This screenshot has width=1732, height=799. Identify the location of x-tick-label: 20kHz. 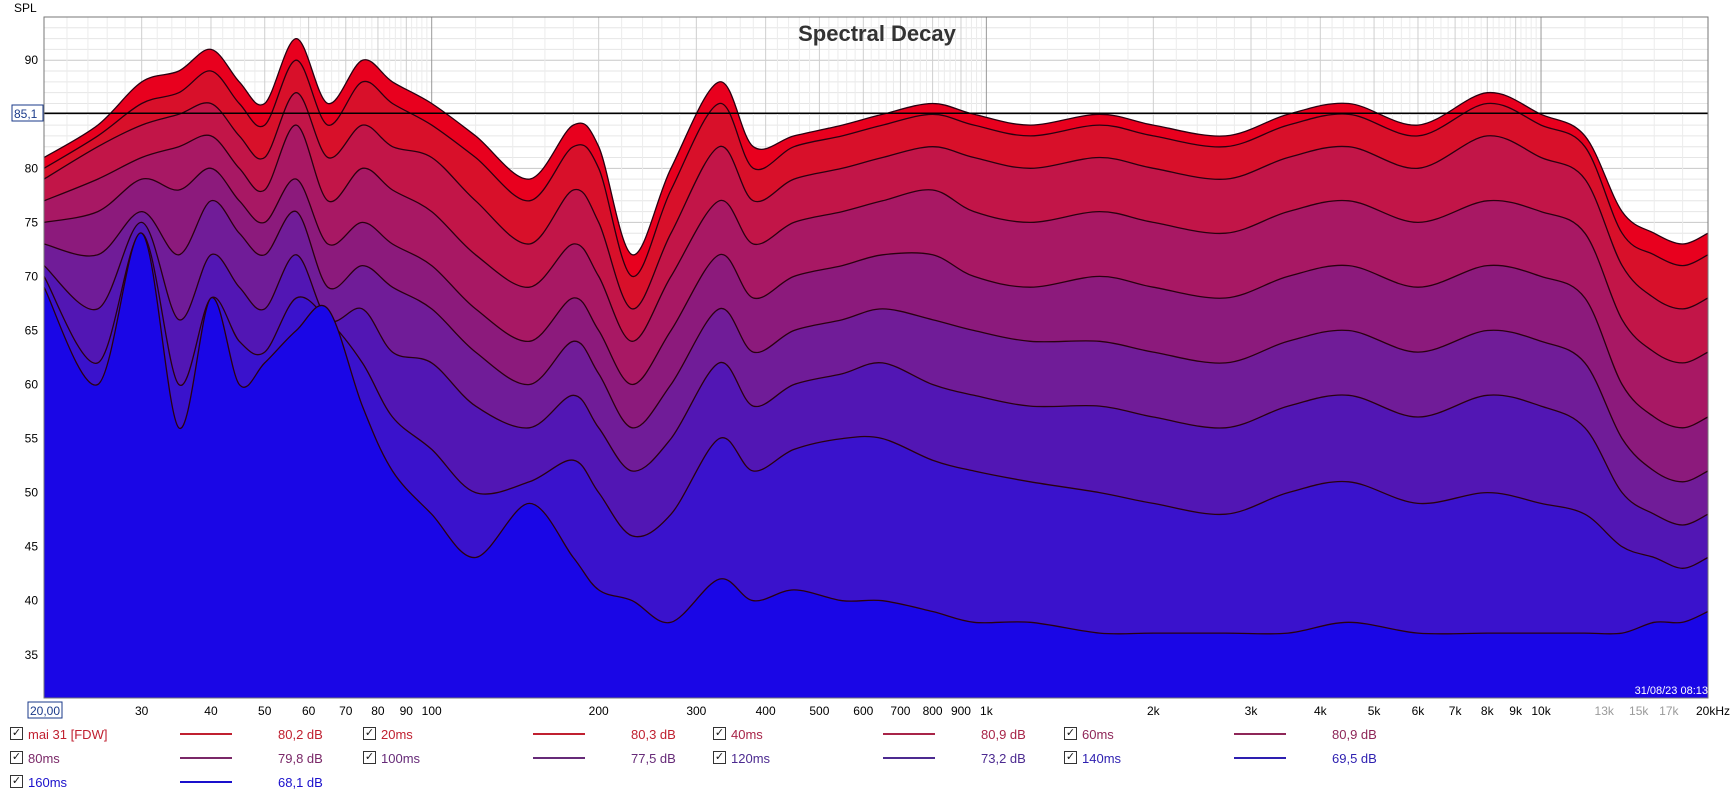
(1713, 711).